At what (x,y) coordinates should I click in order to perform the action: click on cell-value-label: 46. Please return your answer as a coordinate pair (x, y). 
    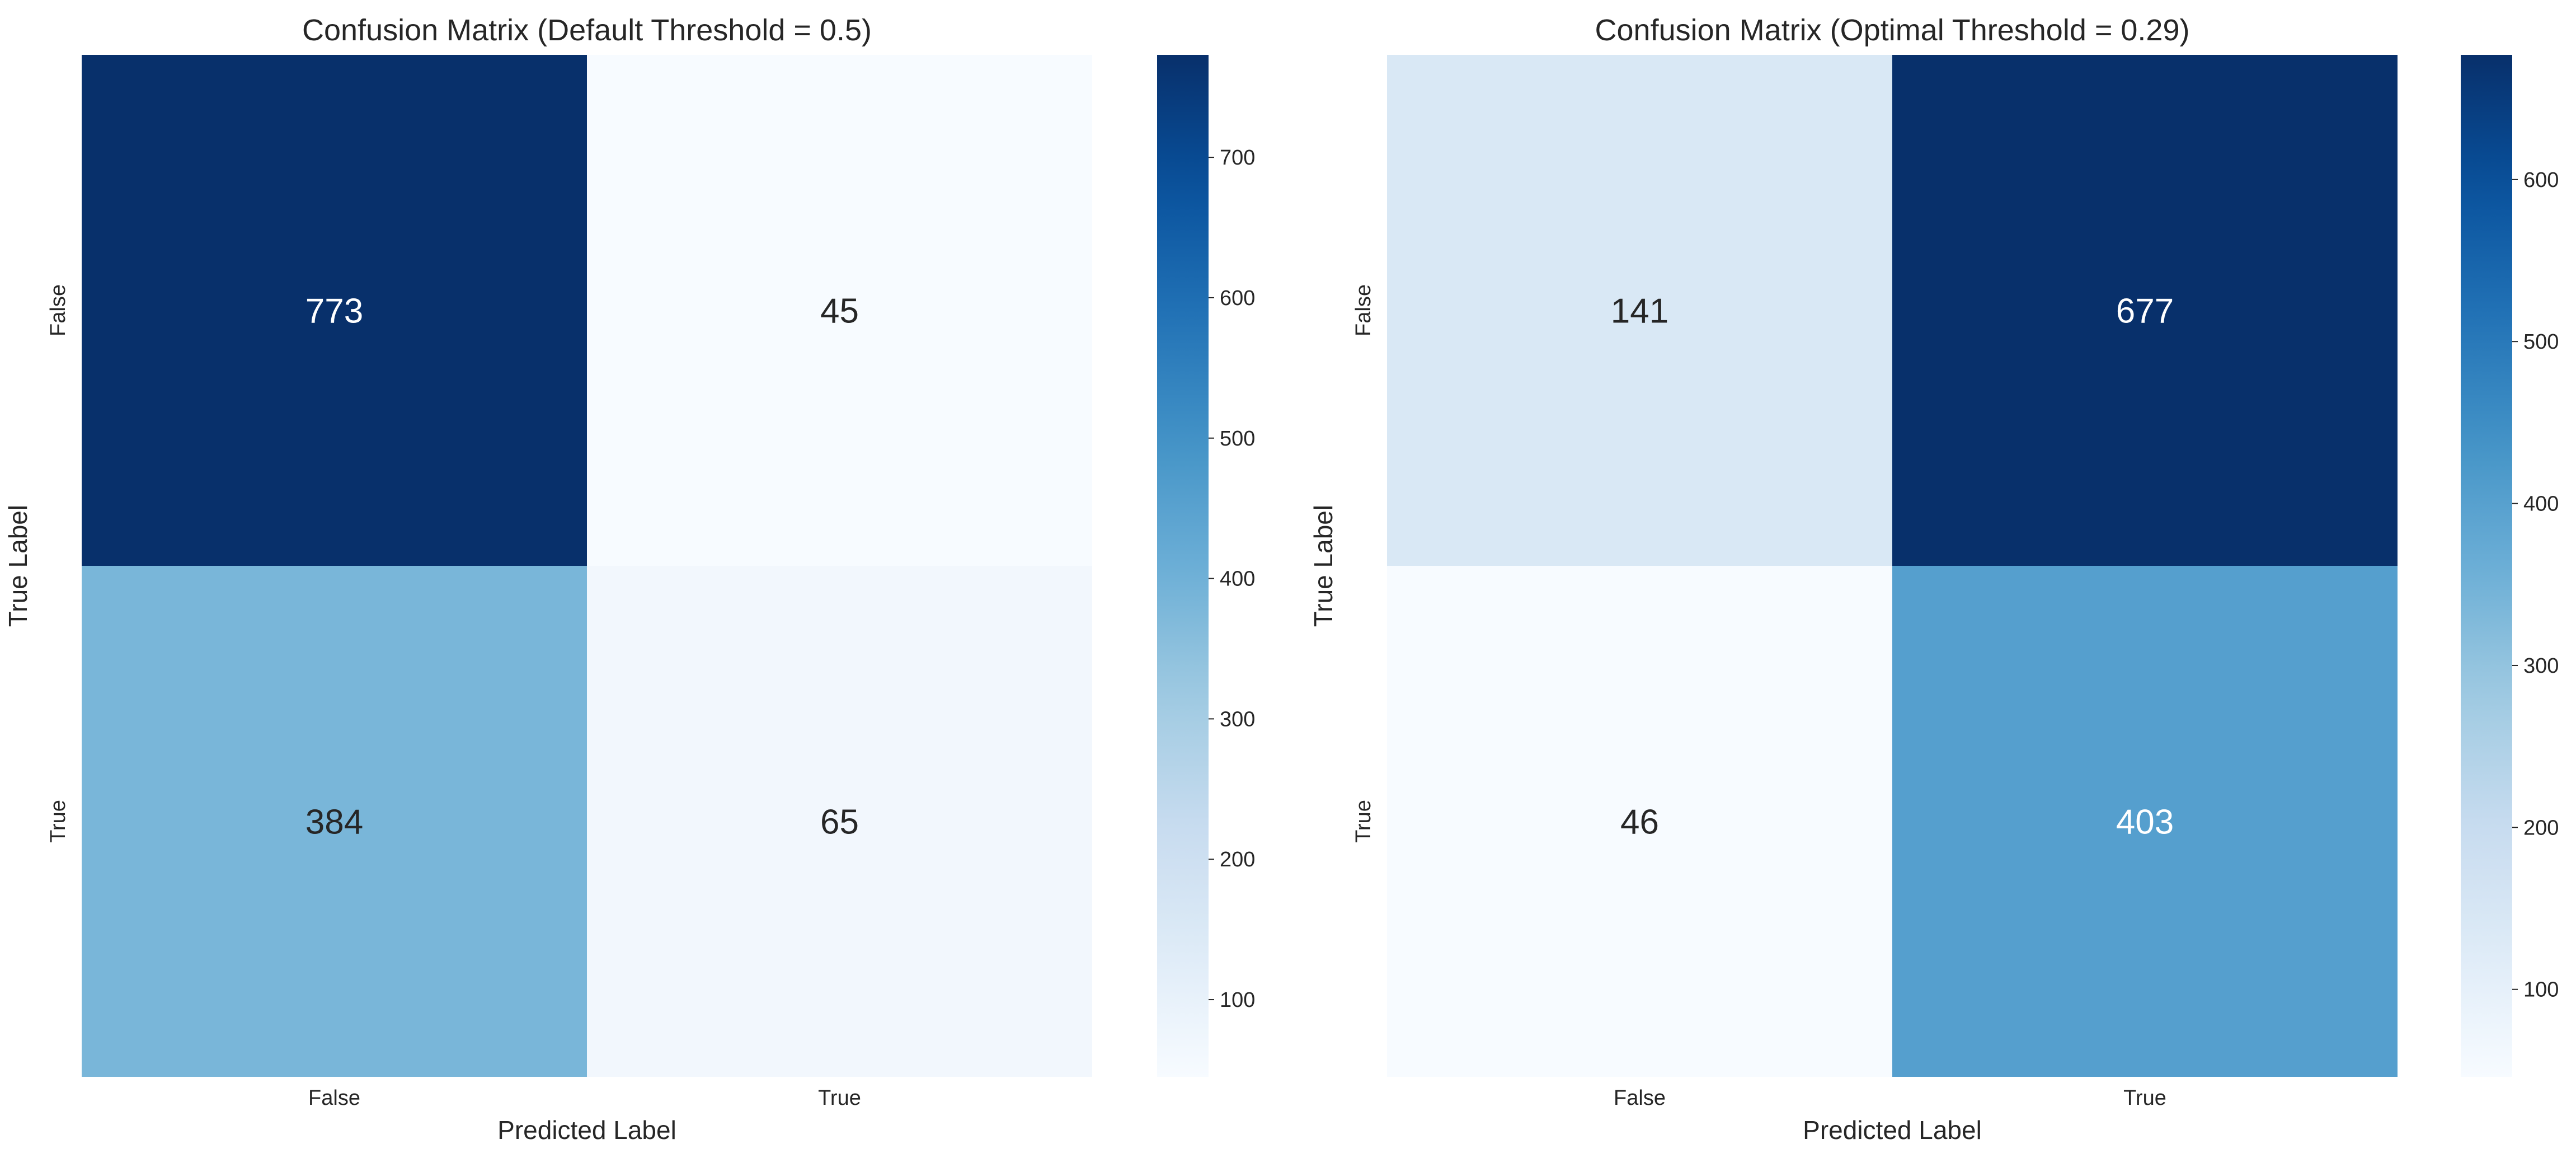
    Looking at the image, I should click on (1639, 822).